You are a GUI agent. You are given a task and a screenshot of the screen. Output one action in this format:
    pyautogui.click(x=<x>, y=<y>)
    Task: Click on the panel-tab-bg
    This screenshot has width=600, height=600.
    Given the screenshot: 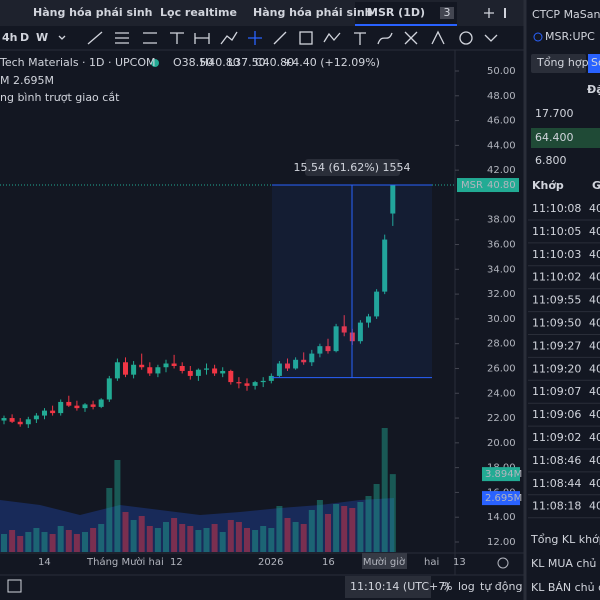 What is the action you would take?
    pyautogui.click(x=558, y=63)
    